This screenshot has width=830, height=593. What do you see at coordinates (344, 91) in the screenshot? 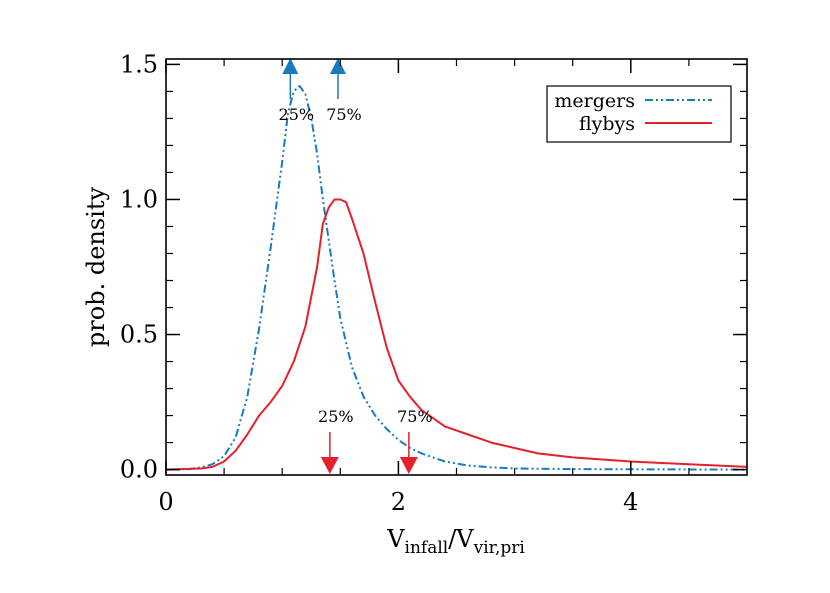
I see `quartile-marker-mergers-75: 75%` at bounding box center [344, 91].